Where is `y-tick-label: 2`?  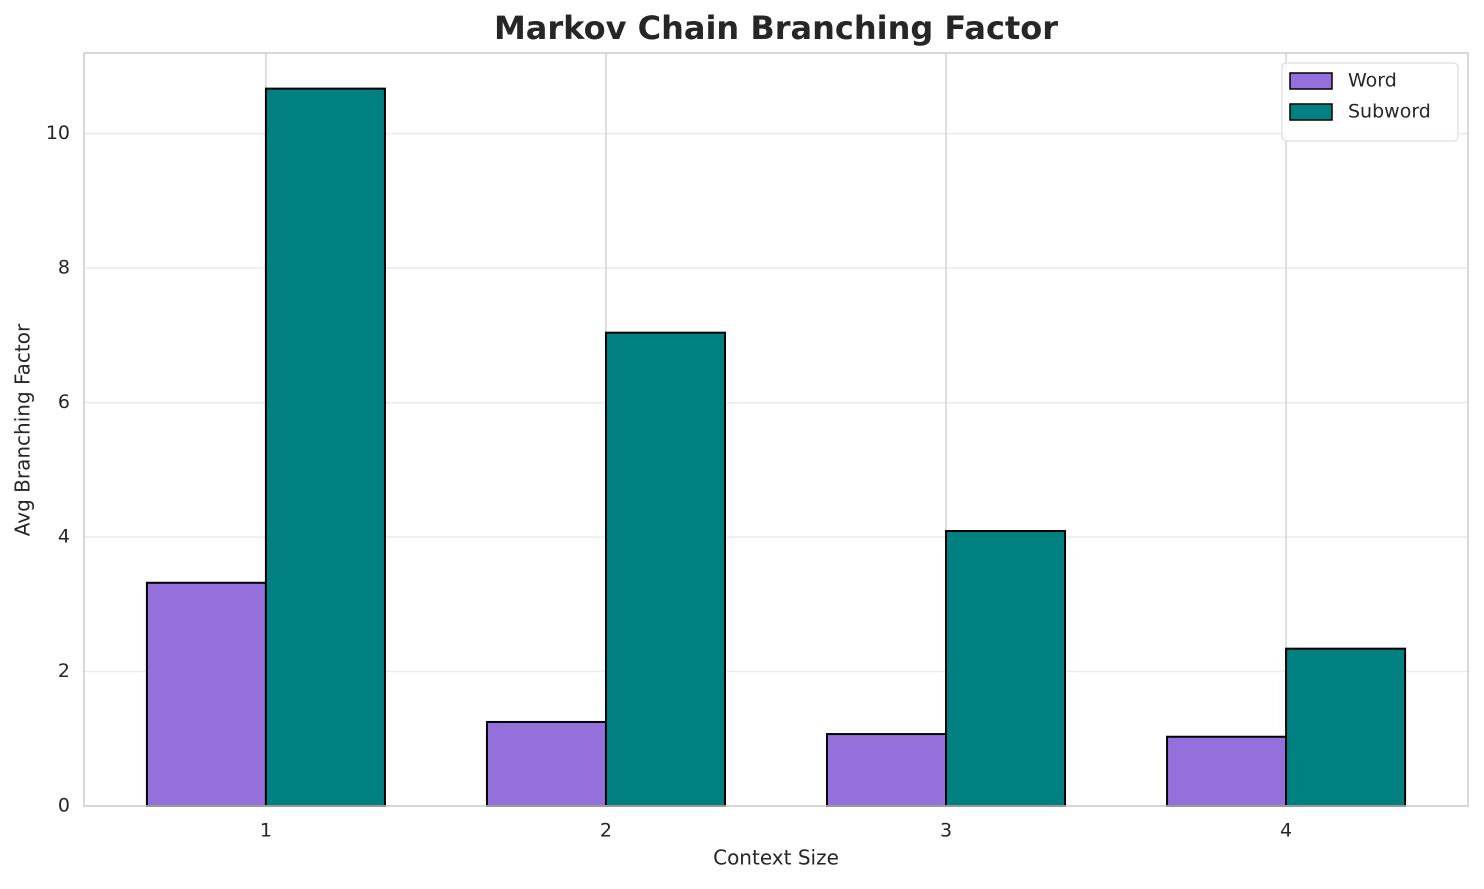 y-tick-label: 2 is located at coordinates (64, 671).